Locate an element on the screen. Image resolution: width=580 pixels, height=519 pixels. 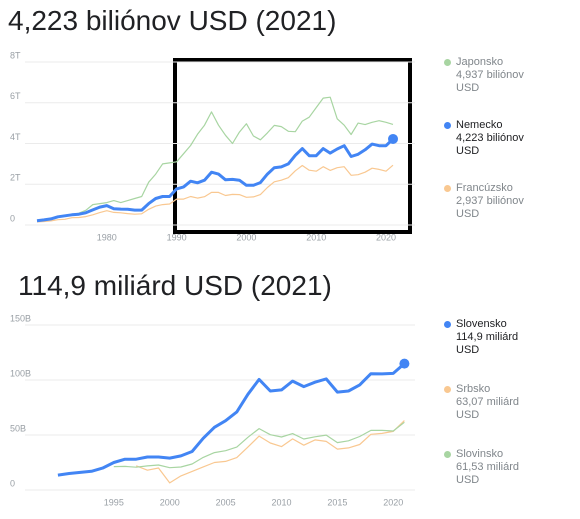
x-tick-label: 1995 is located at coordinates (114, 502).